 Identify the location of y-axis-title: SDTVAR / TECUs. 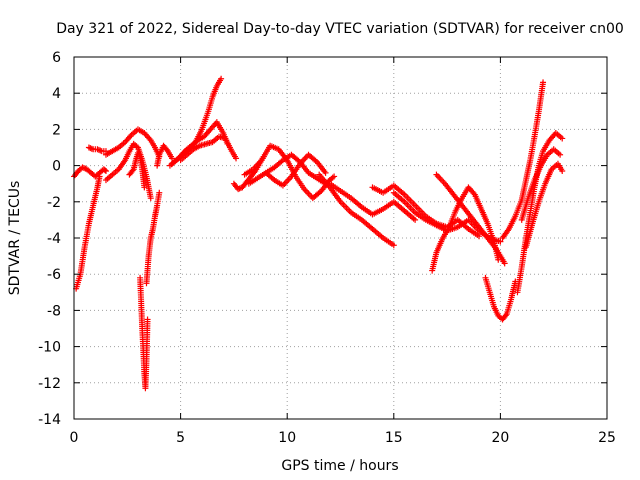
(15, 238).